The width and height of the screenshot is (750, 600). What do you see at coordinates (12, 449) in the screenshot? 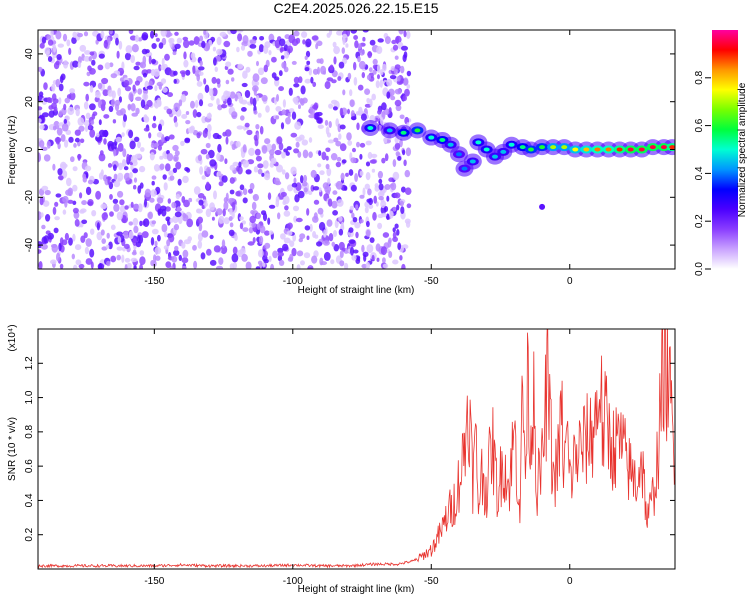
I see `snr-y-axis-label: SNR (10 * v/v)` at bounding box center [12, 449].